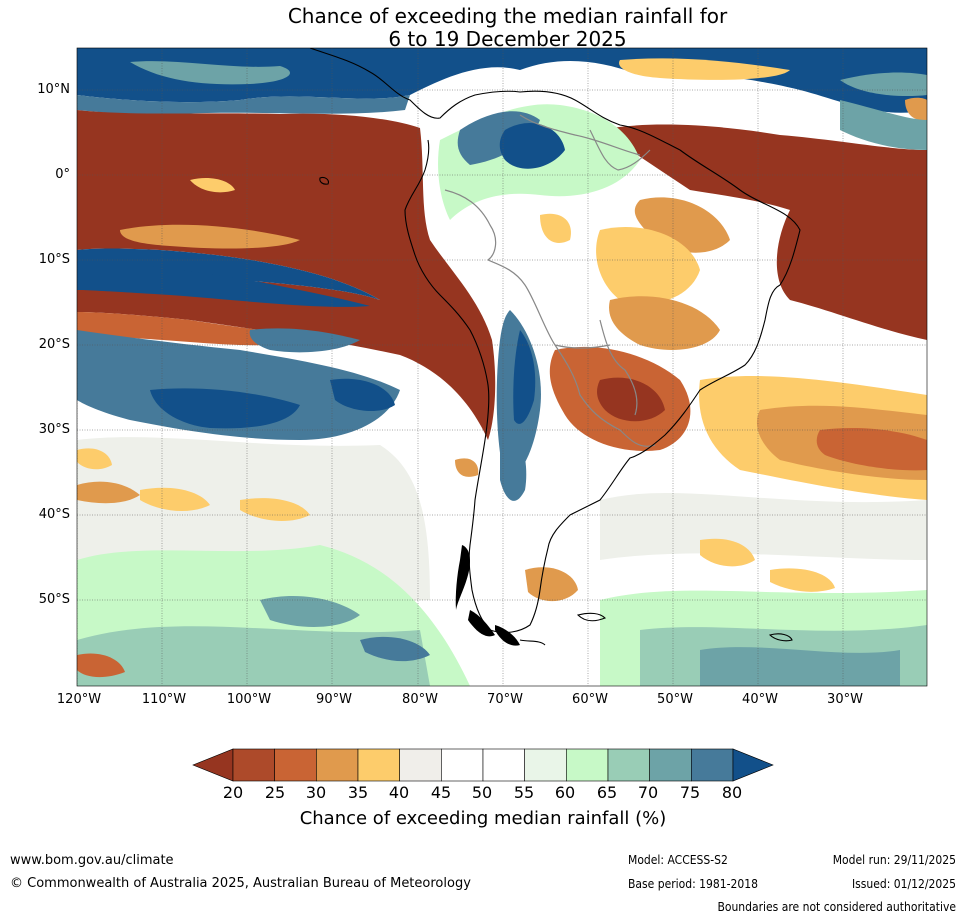 The image size is (965, 919). Describe the element at coordinates (760, 699) in the screenshot. I see `lon-label-40w: 40°W` at that location.